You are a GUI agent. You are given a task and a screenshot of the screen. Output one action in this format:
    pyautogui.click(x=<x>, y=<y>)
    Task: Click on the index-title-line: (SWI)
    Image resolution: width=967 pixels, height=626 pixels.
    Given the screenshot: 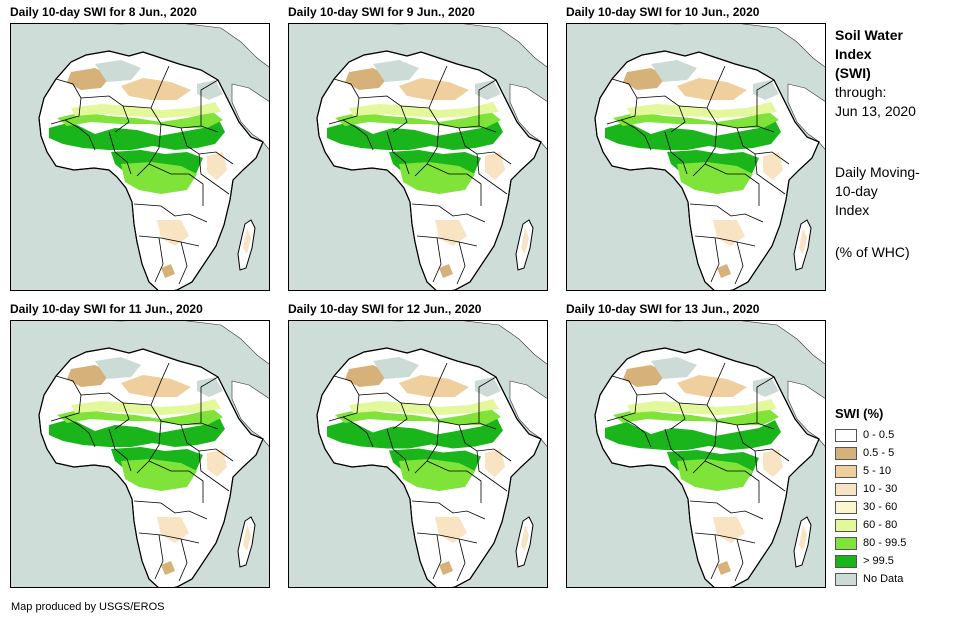 What is the action you would take?
    pyautogui.click(x=853, y=73)
    